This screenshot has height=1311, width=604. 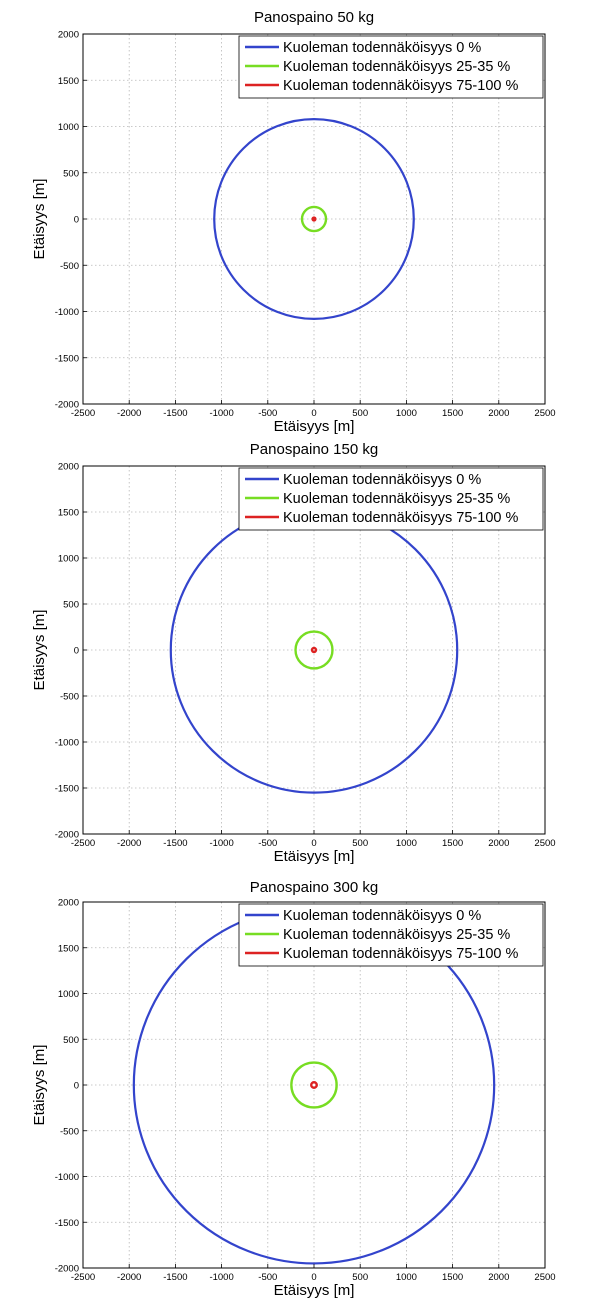 What do you see at coordinates (314, 887) in the screenshot?
I see `chart-title: Panospaino 300 kg` at bounding box center [314, 887].